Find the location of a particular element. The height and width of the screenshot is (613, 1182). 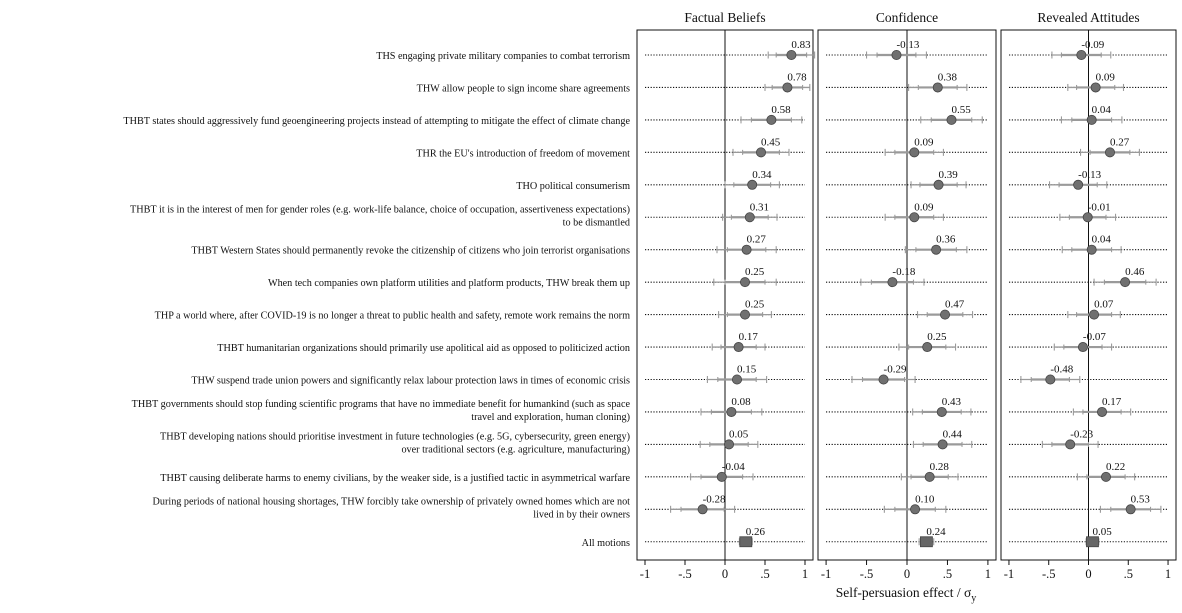

x-axis-title: Self-persuasion effect / σy is located at coordinates (906, 594).